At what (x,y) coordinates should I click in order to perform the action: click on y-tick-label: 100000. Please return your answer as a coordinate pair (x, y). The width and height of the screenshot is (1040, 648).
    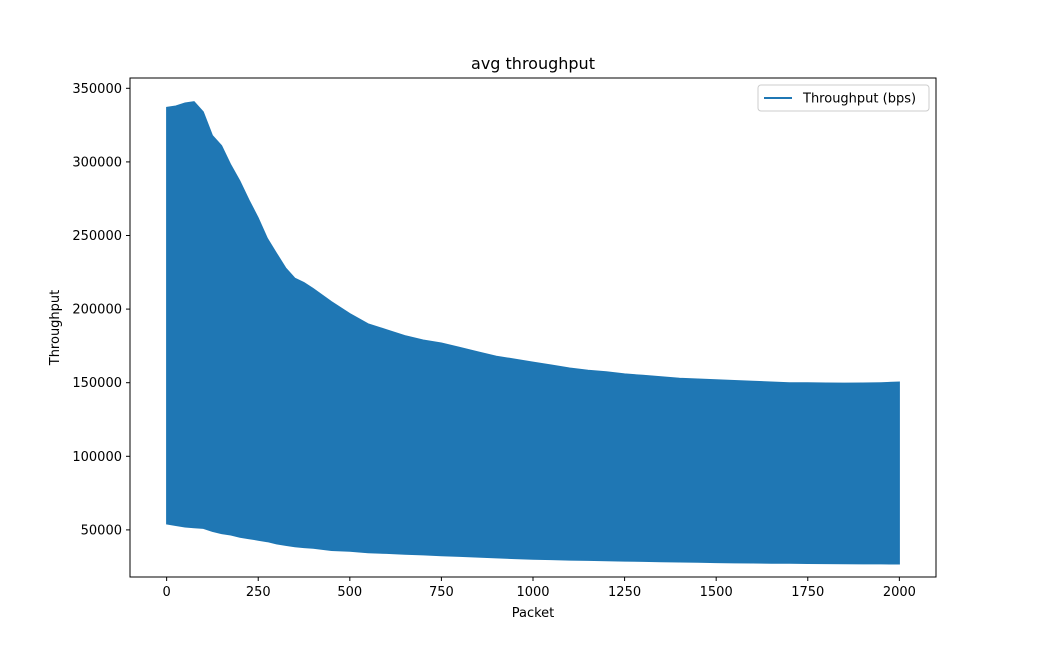
    Looking at the image, I should click on (97, 457).